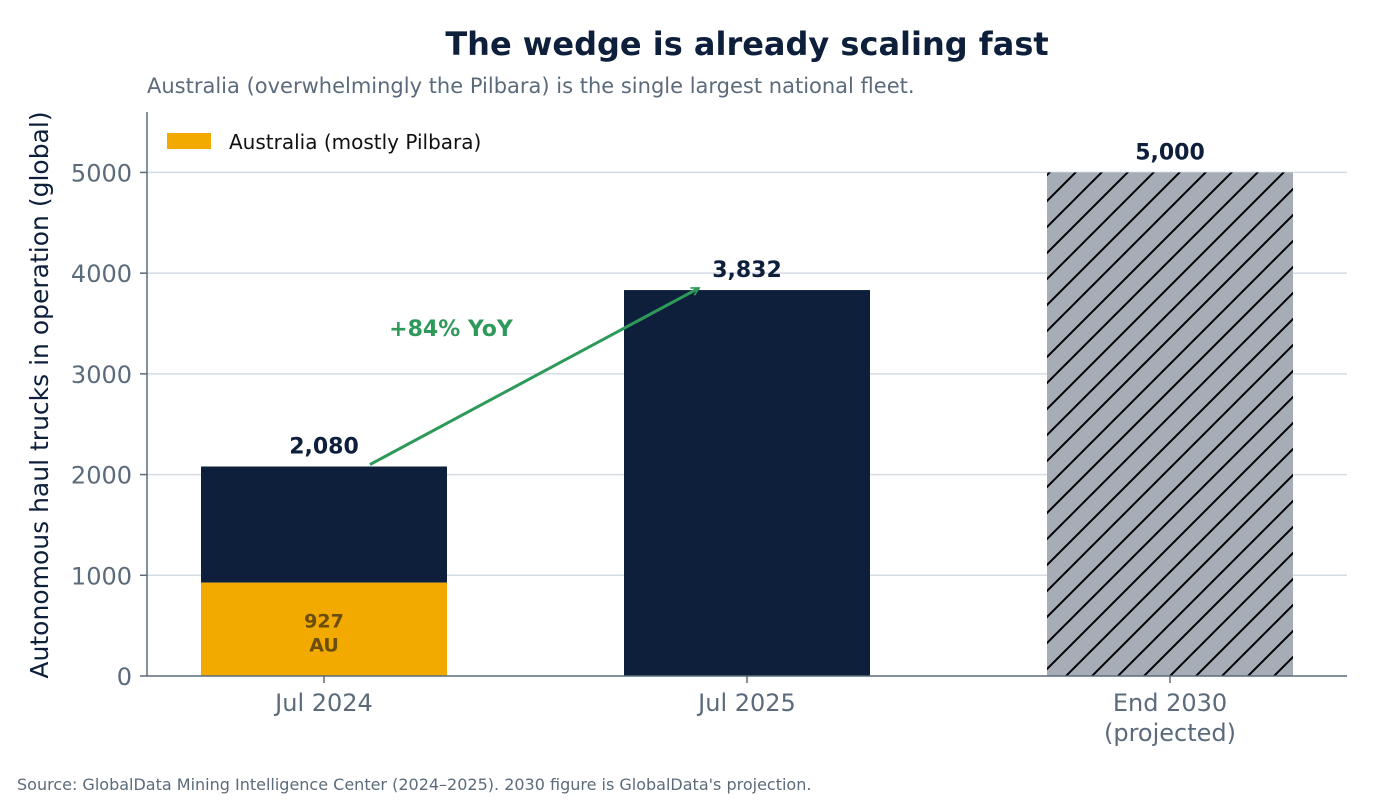 Image resolution: width=1376 pixels, height=800 pixels. What do you see at coordinates (101, 375) in the screenshot?
I see `y-tick-label: 3000` at bounding box center [101, 375].